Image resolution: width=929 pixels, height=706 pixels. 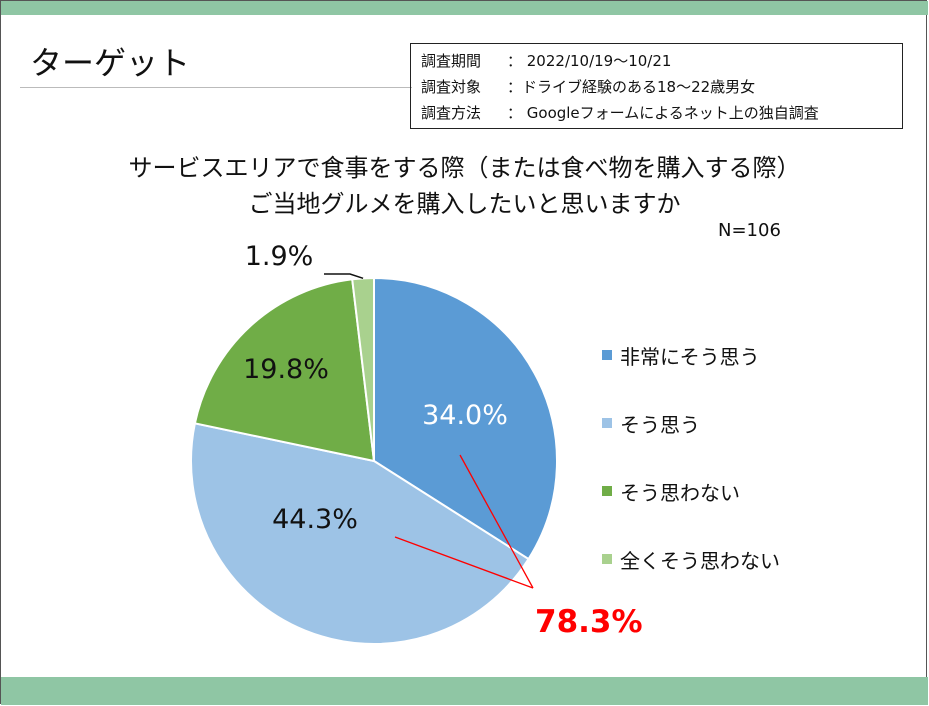 I want to click on pie-slice-agree, so click(x=360, y=533).